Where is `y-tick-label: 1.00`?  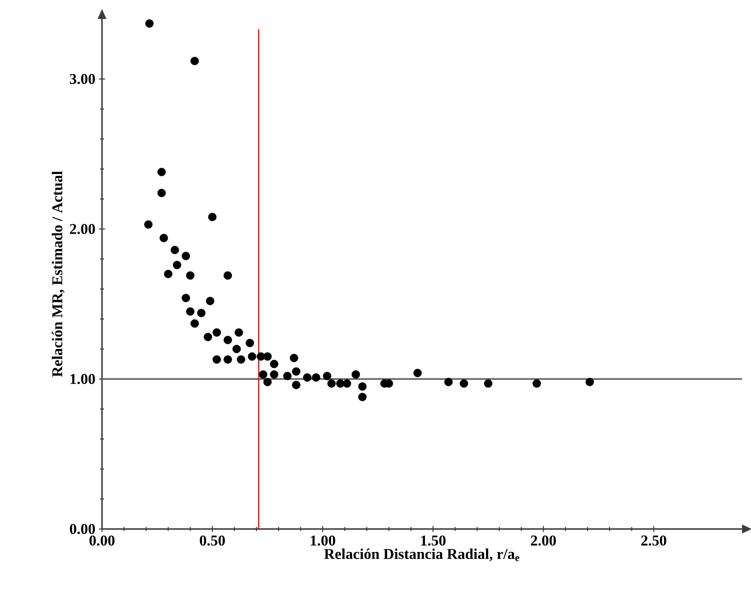 y-tick-label: 1.00 is located at coordinates (82, 379).